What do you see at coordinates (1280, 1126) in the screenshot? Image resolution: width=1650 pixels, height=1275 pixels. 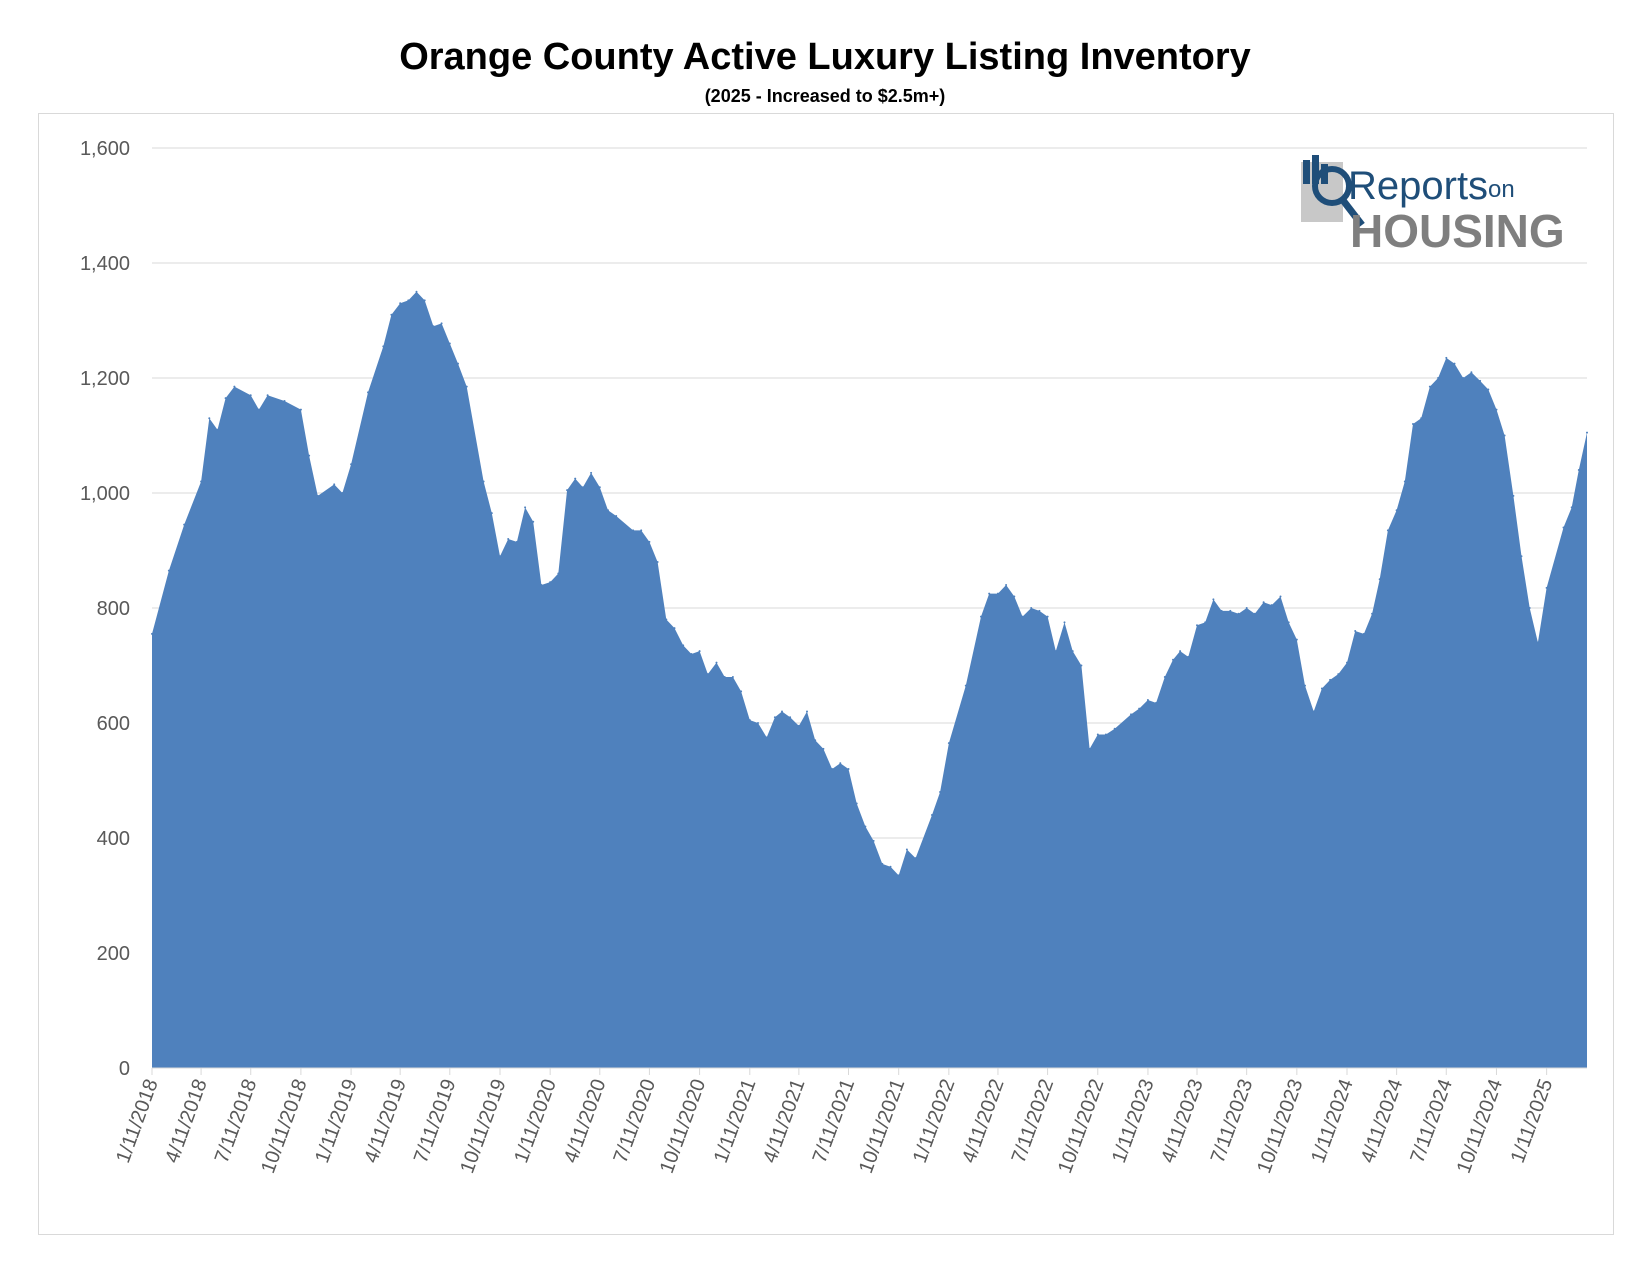 I see `x-tick-label: 10/11/2023` at bounding box center [1280, 1126].